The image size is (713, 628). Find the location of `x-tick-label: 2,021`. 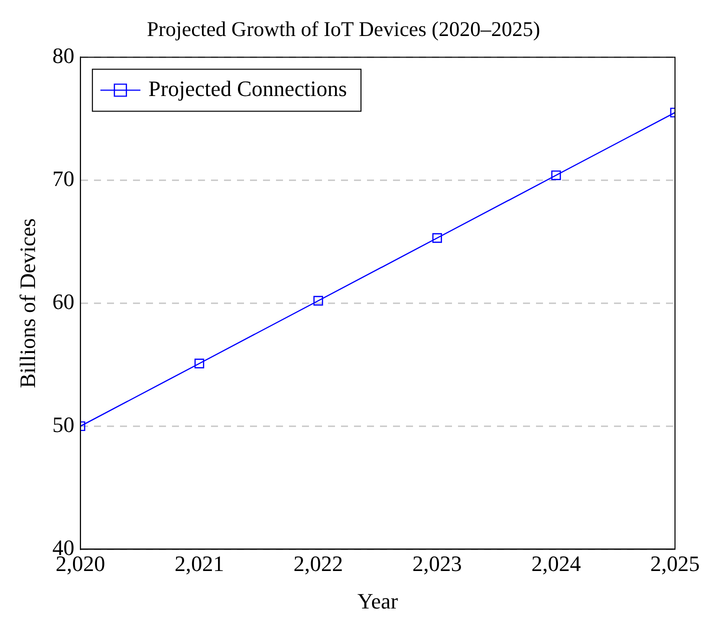

x-tick-label: 2,021 is located at coordinates (199, 563).